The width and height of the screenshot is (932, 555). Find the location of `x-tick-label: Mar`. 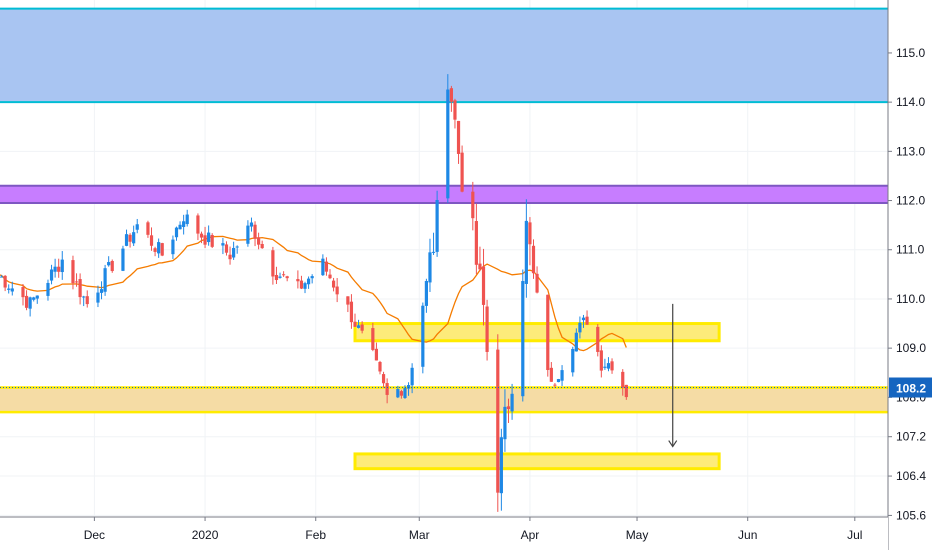

x-tick-label: Mar is located at coordinates (419, 535).